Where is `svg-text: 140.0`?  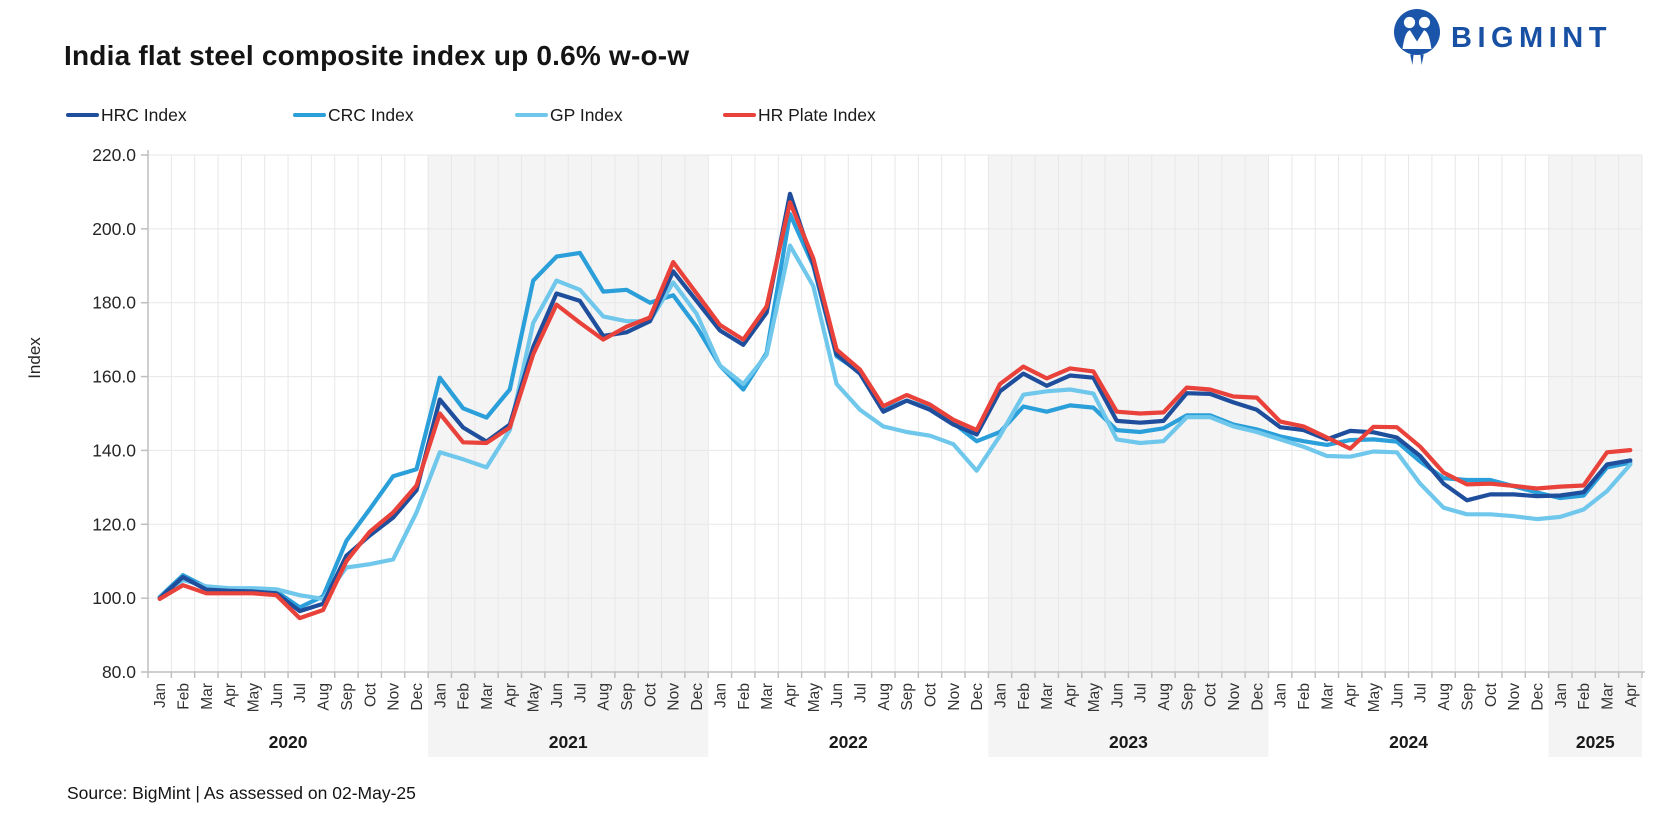
svg-text: 140.0 is located at coordinates (114, 450).